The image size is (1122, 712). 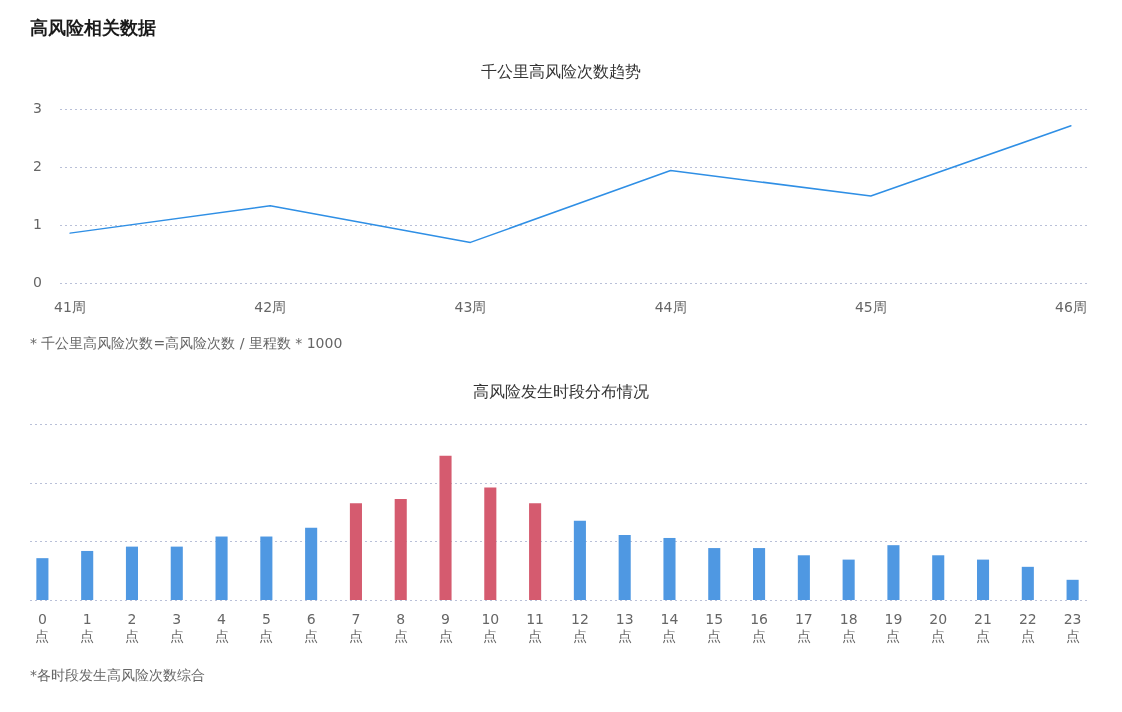 What do you see at coordinates (176, 627) in the screenshot?
I see `x-tick-label: 3点` at bounding box center [176, 627].